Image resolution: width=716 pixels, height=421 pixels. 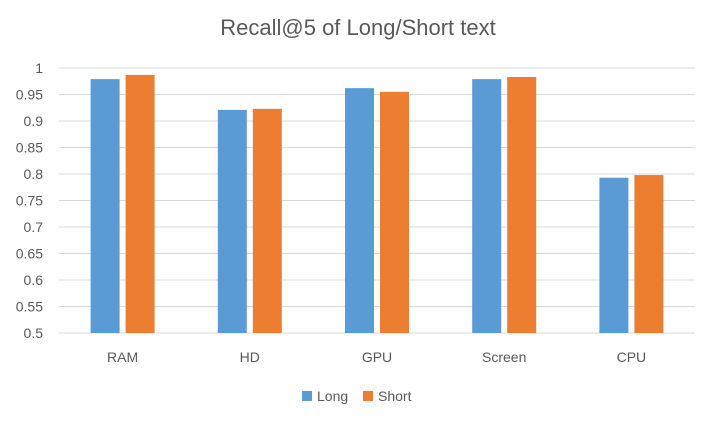 What do you see at coordinates (357, 27) in the screenshot?
I see `chart-title: Recall@5 of Long/Short text` at bounding box center [357, 27].